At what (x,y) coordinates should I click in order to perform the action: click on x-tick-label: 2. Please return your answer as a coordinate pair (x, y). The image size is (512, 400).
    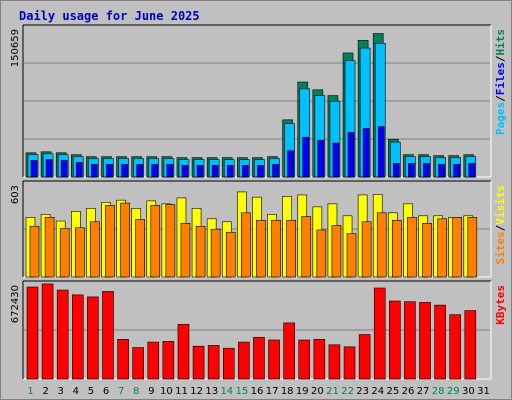
    Looking at the image, I should click on (45, 391).